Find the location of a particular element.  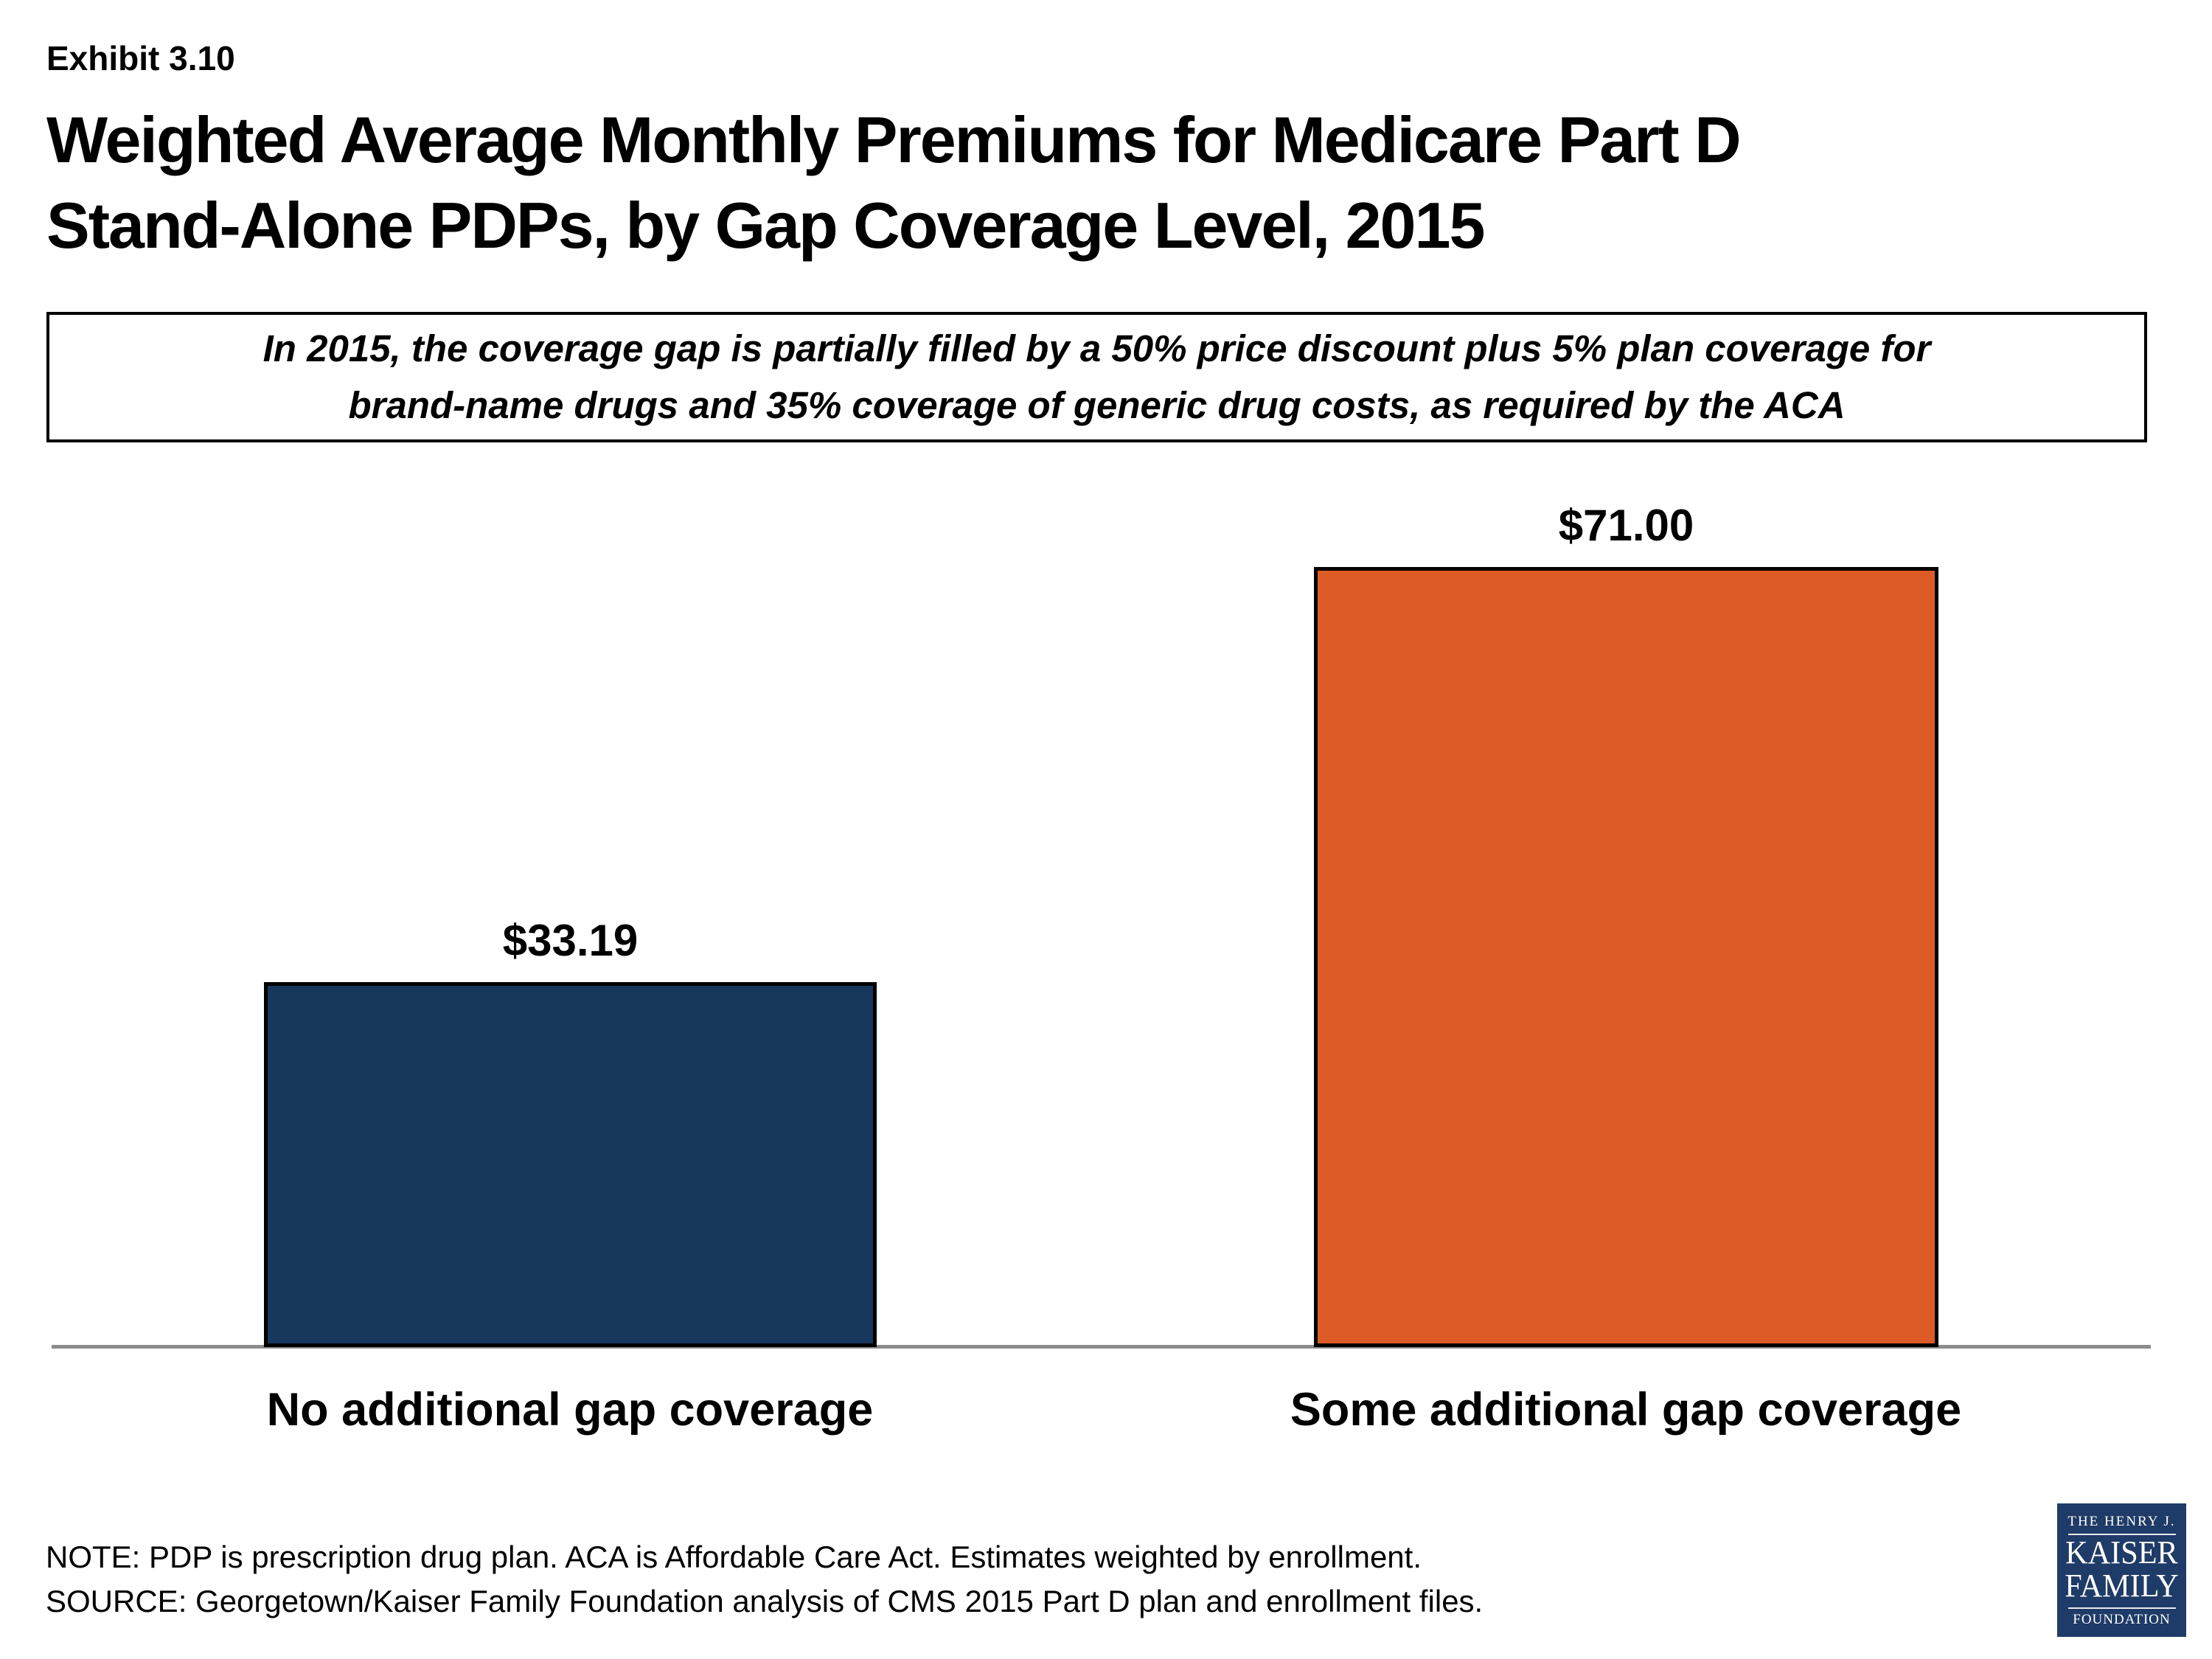

logo-text-kaiser: KAISER is located at coordinates (2121, 1552).